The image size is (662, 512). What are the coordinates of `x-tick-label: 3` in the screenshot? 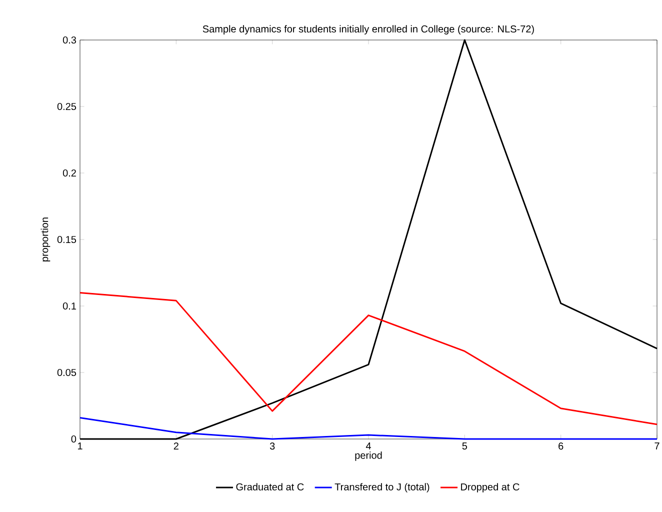 It's located at (272, 446).